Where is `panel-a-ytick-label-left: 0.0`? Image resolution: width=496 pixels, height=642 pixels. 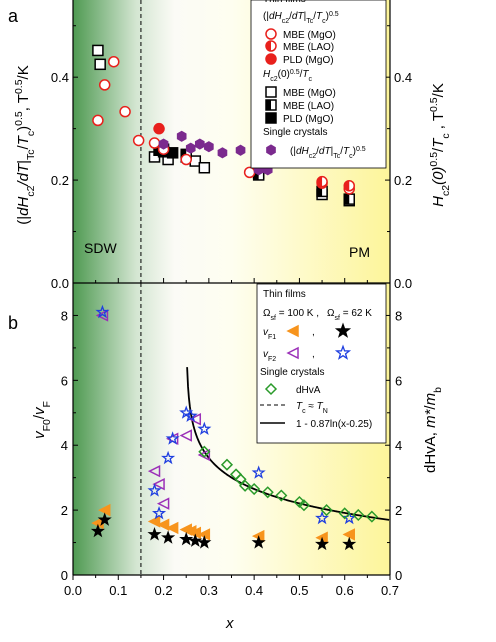
panel-a-ytick-label-left: 0.0 is located at coordinates (60, 283).